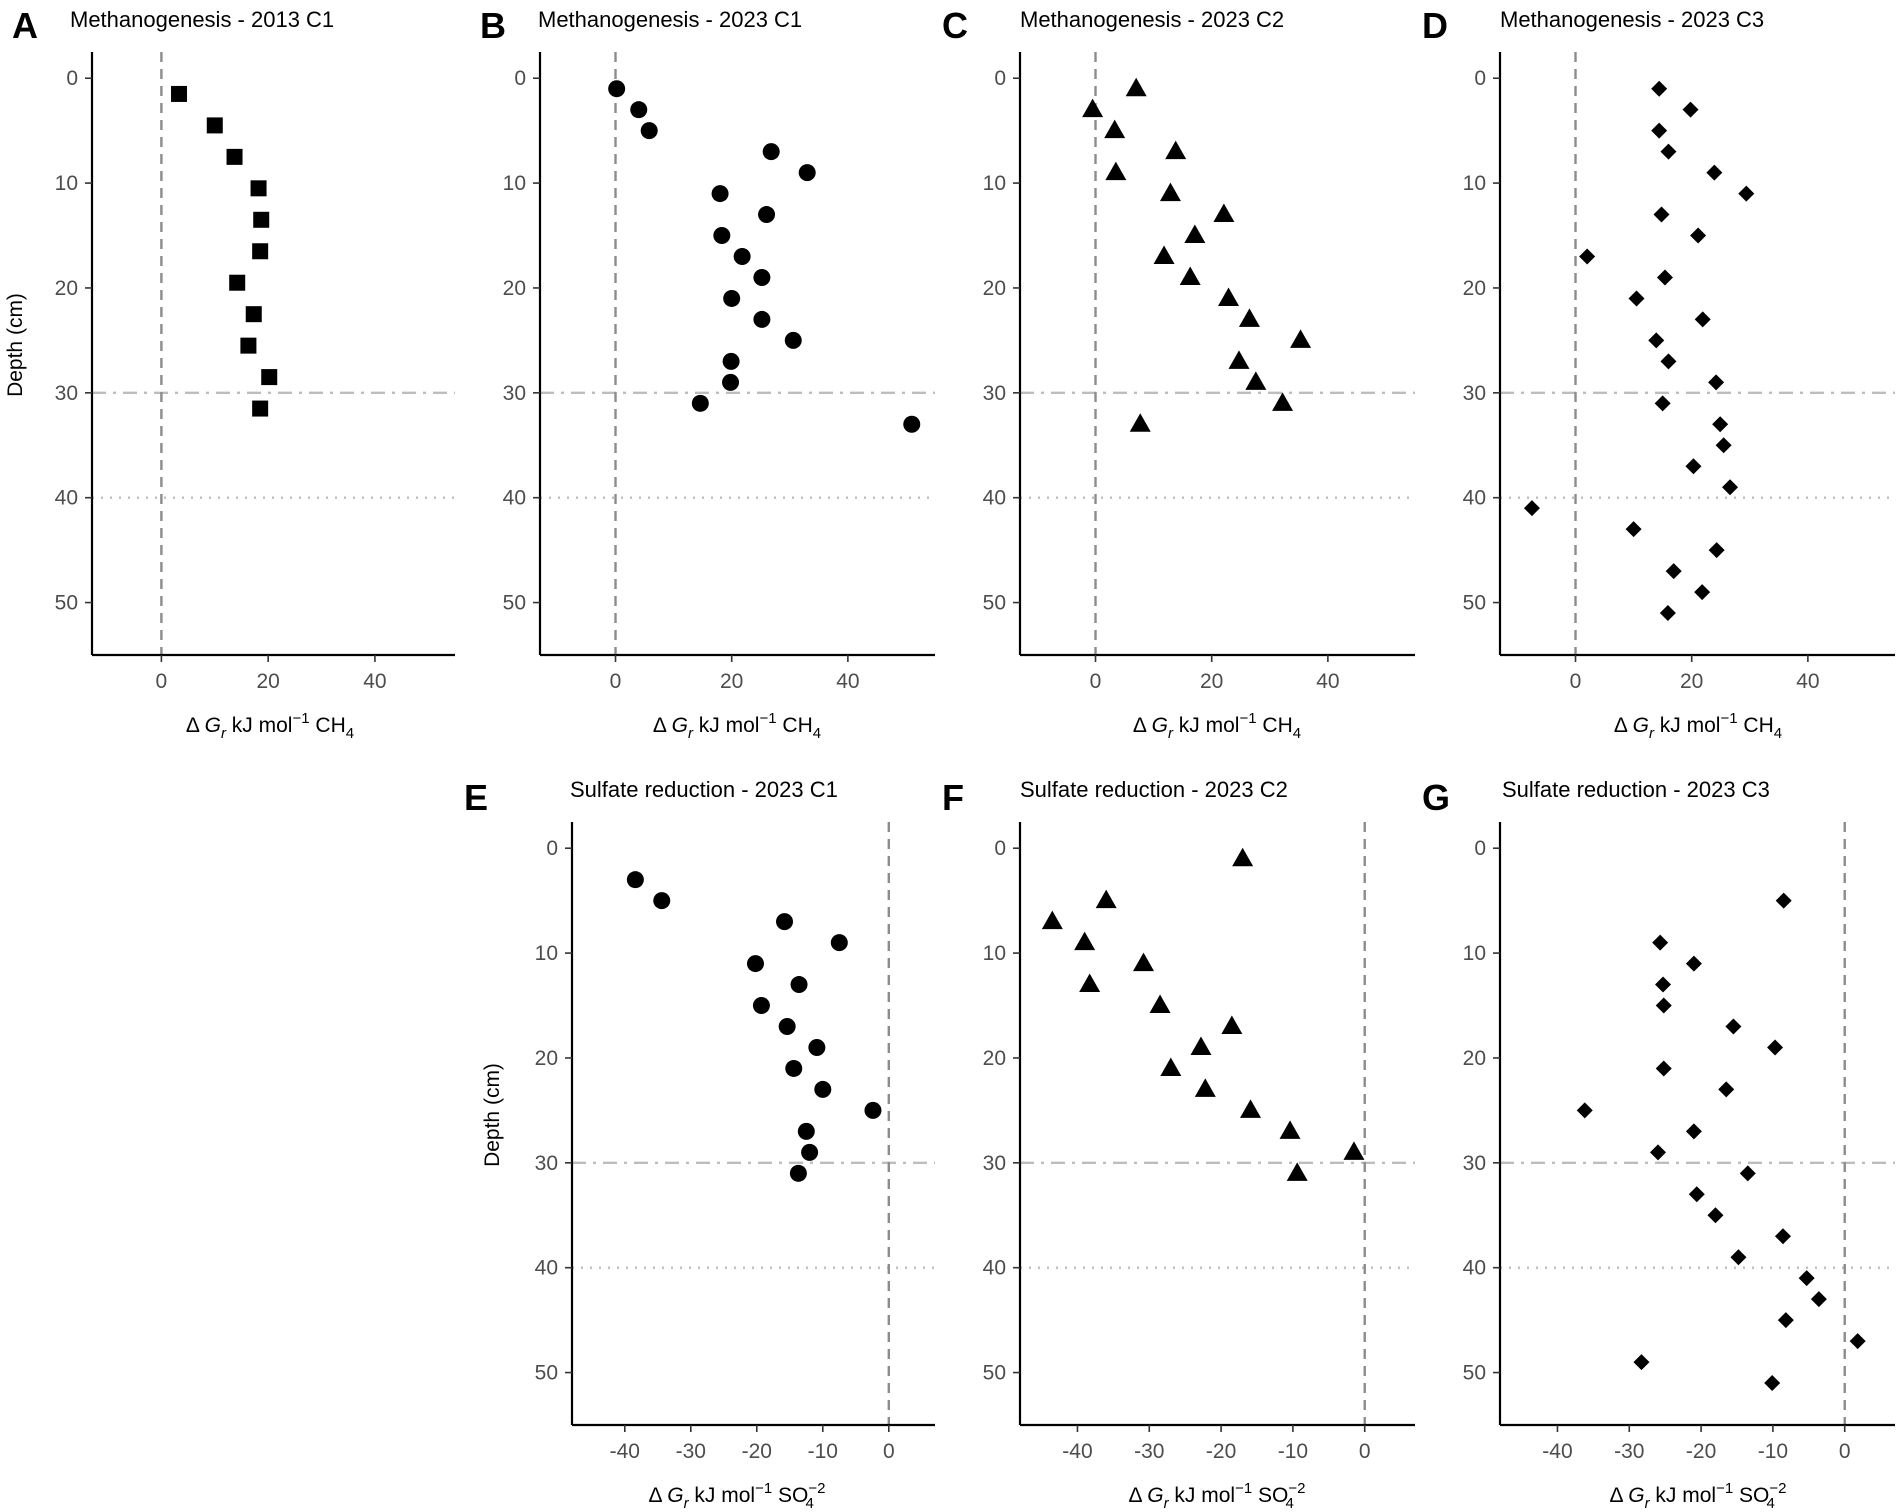 This screenshot has height=1512, width=1902. I want to click on x-tick-label-d: 0, so click(1576, 681).